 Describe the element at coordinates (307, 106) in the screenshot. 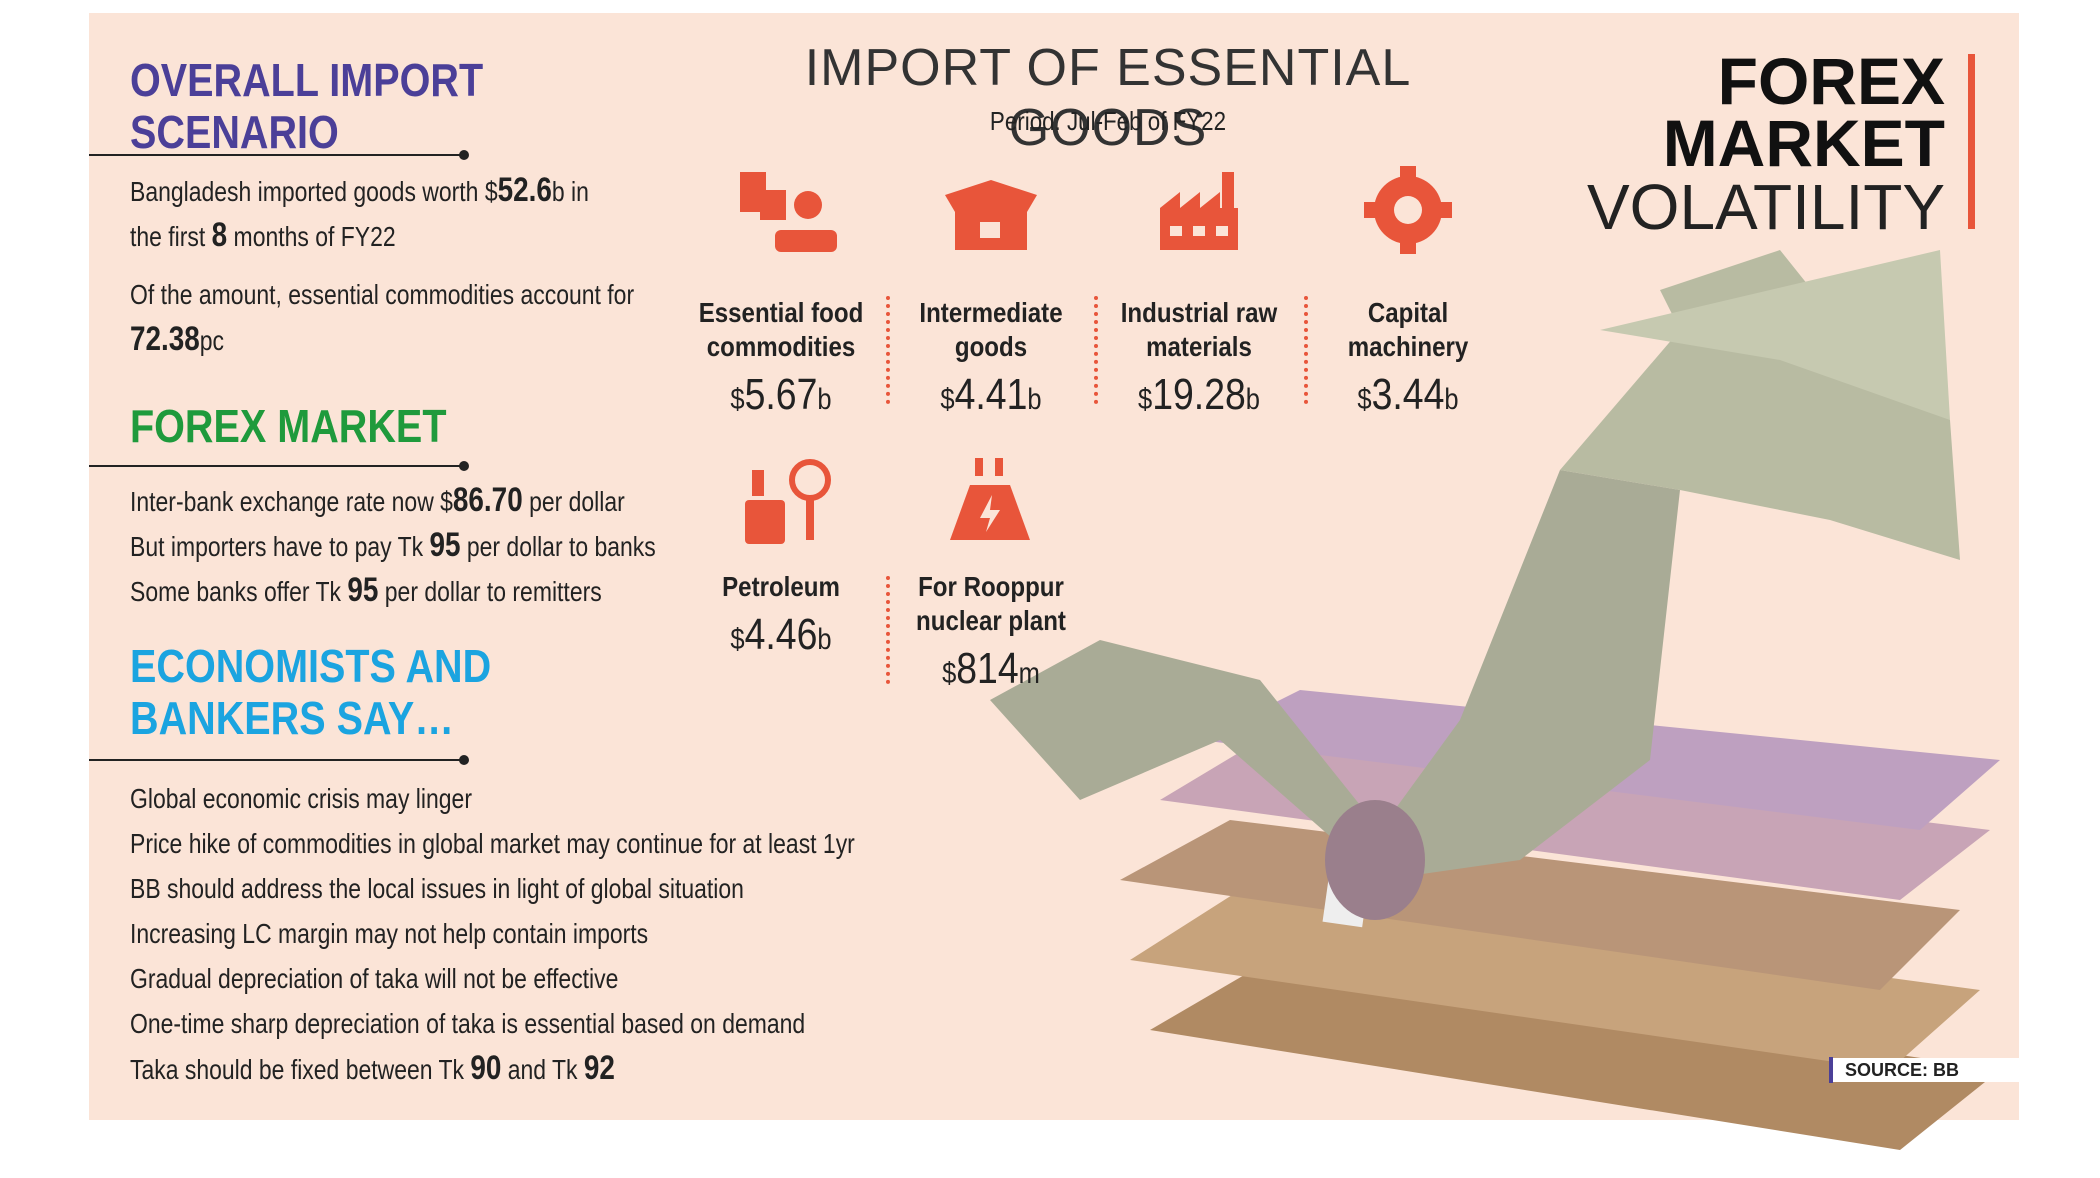

I see `section-title: OVERALL IMPORT SCENARIO` at that location.